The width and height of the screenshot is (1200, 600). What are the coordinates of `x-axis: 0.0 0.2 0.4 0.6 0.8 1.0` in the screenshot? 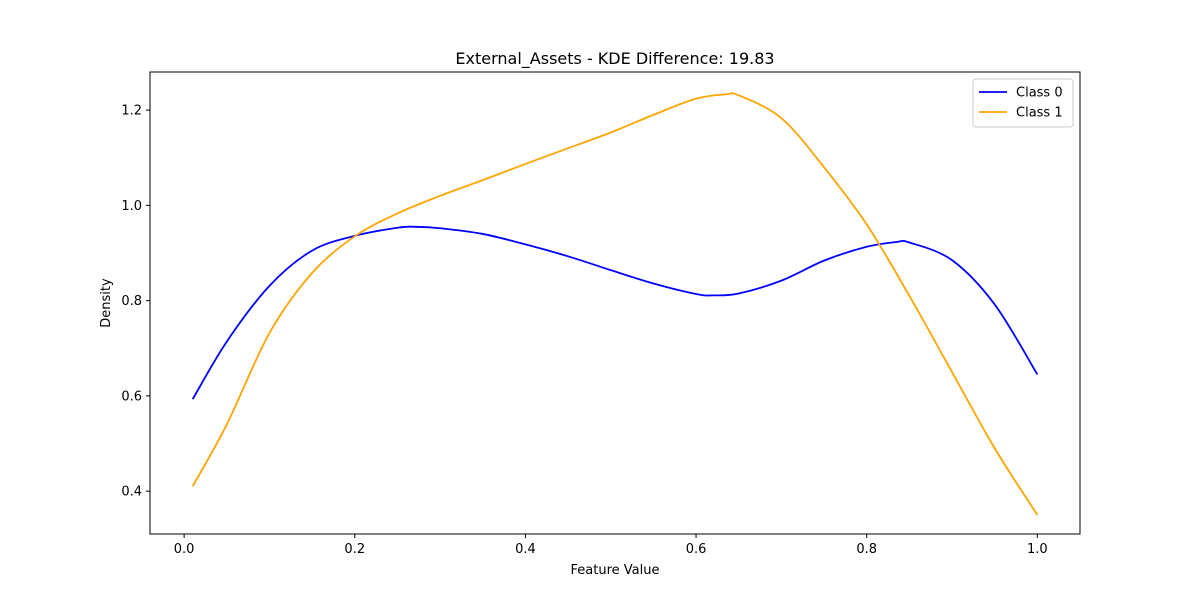 It's located at (611, 545).